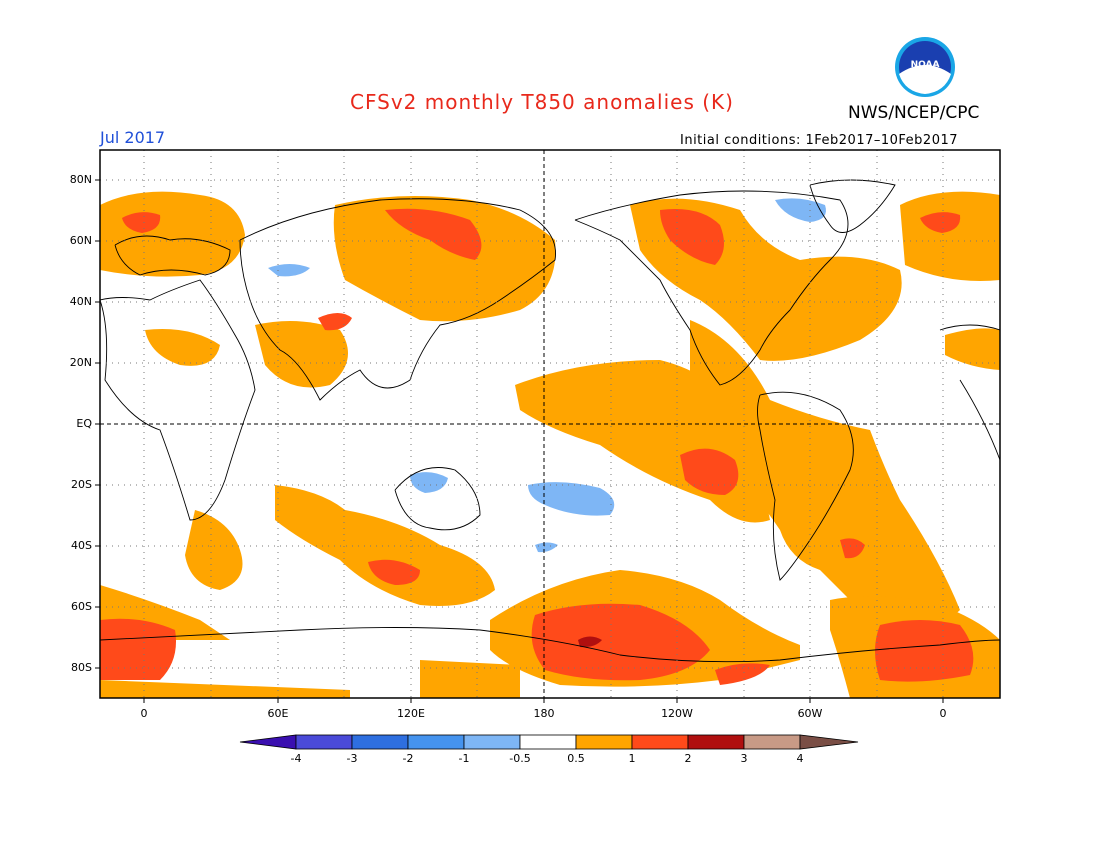 This screenshot has height=850, width=1100. Describe the element at coordinates (411, 713) in the screenshot. I see `lon-label: 120E` at that location.